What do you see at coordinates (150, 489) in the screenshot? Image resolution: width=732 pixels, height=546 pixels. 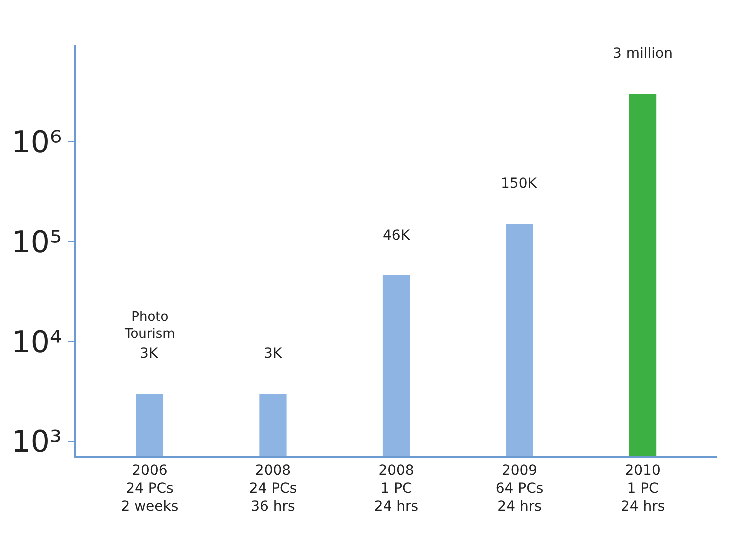 I see `x-tick-label: 2006 24 PCs 2 weeks` at bounding box center [150, 489].